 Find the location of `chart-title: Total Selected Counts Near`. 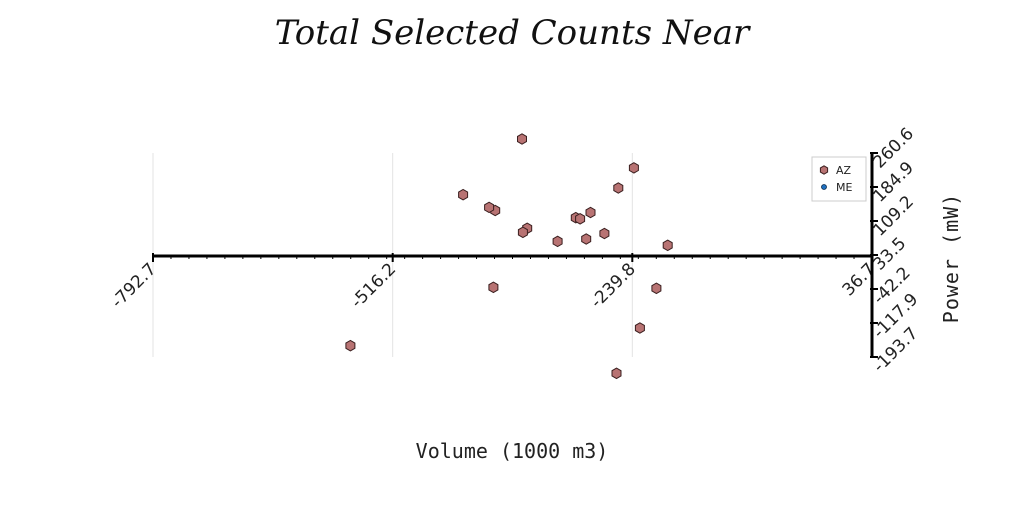

chart-title: Total Selected Counts Near is located at coordinates (513, 33).